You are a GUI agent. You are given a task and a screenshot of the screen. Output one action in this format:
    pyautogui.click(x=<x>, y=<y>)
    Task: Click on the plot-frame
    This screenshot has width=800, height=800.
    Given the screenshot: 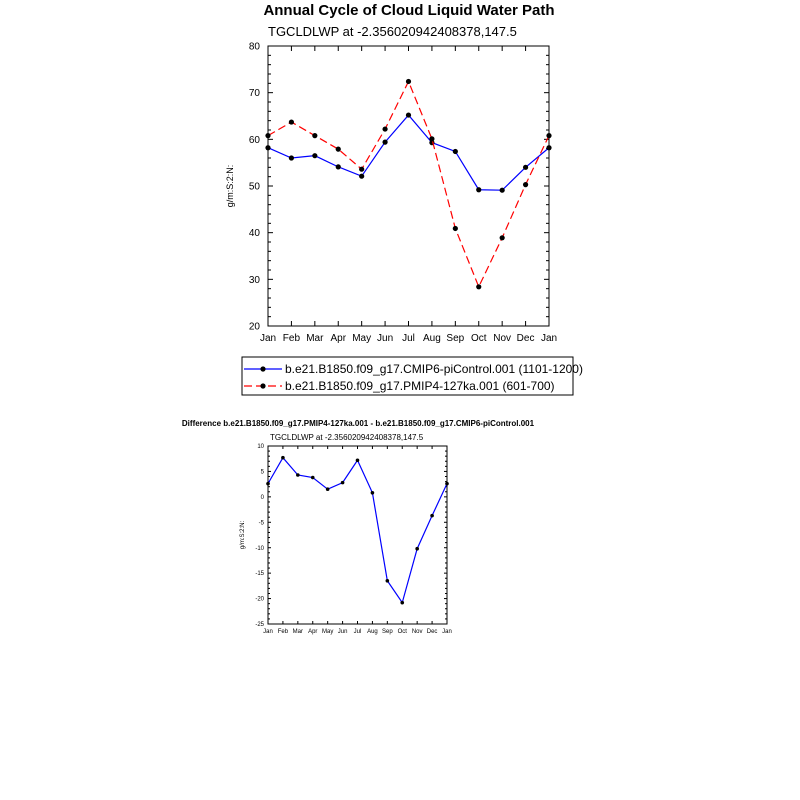 What is the action you would take?
    pyautogui.click(x=357, y=535)
    